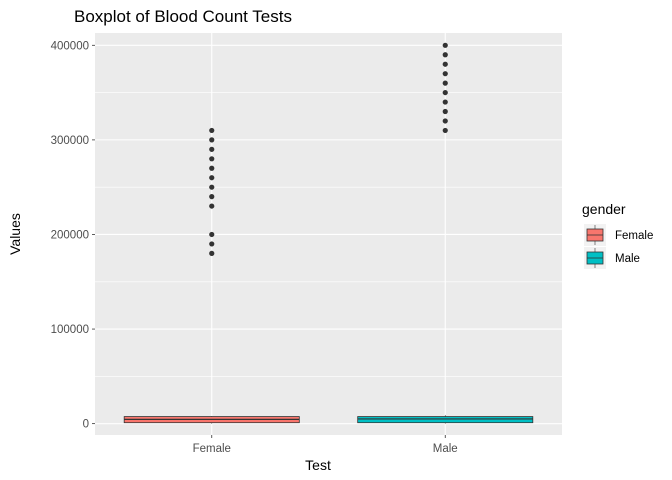 Image resolution: width=672 pixels, height=480 pixels. Describe the element at coordinates (212, 449) in the screenshot. I see `x-tick-label: Female` at that location.